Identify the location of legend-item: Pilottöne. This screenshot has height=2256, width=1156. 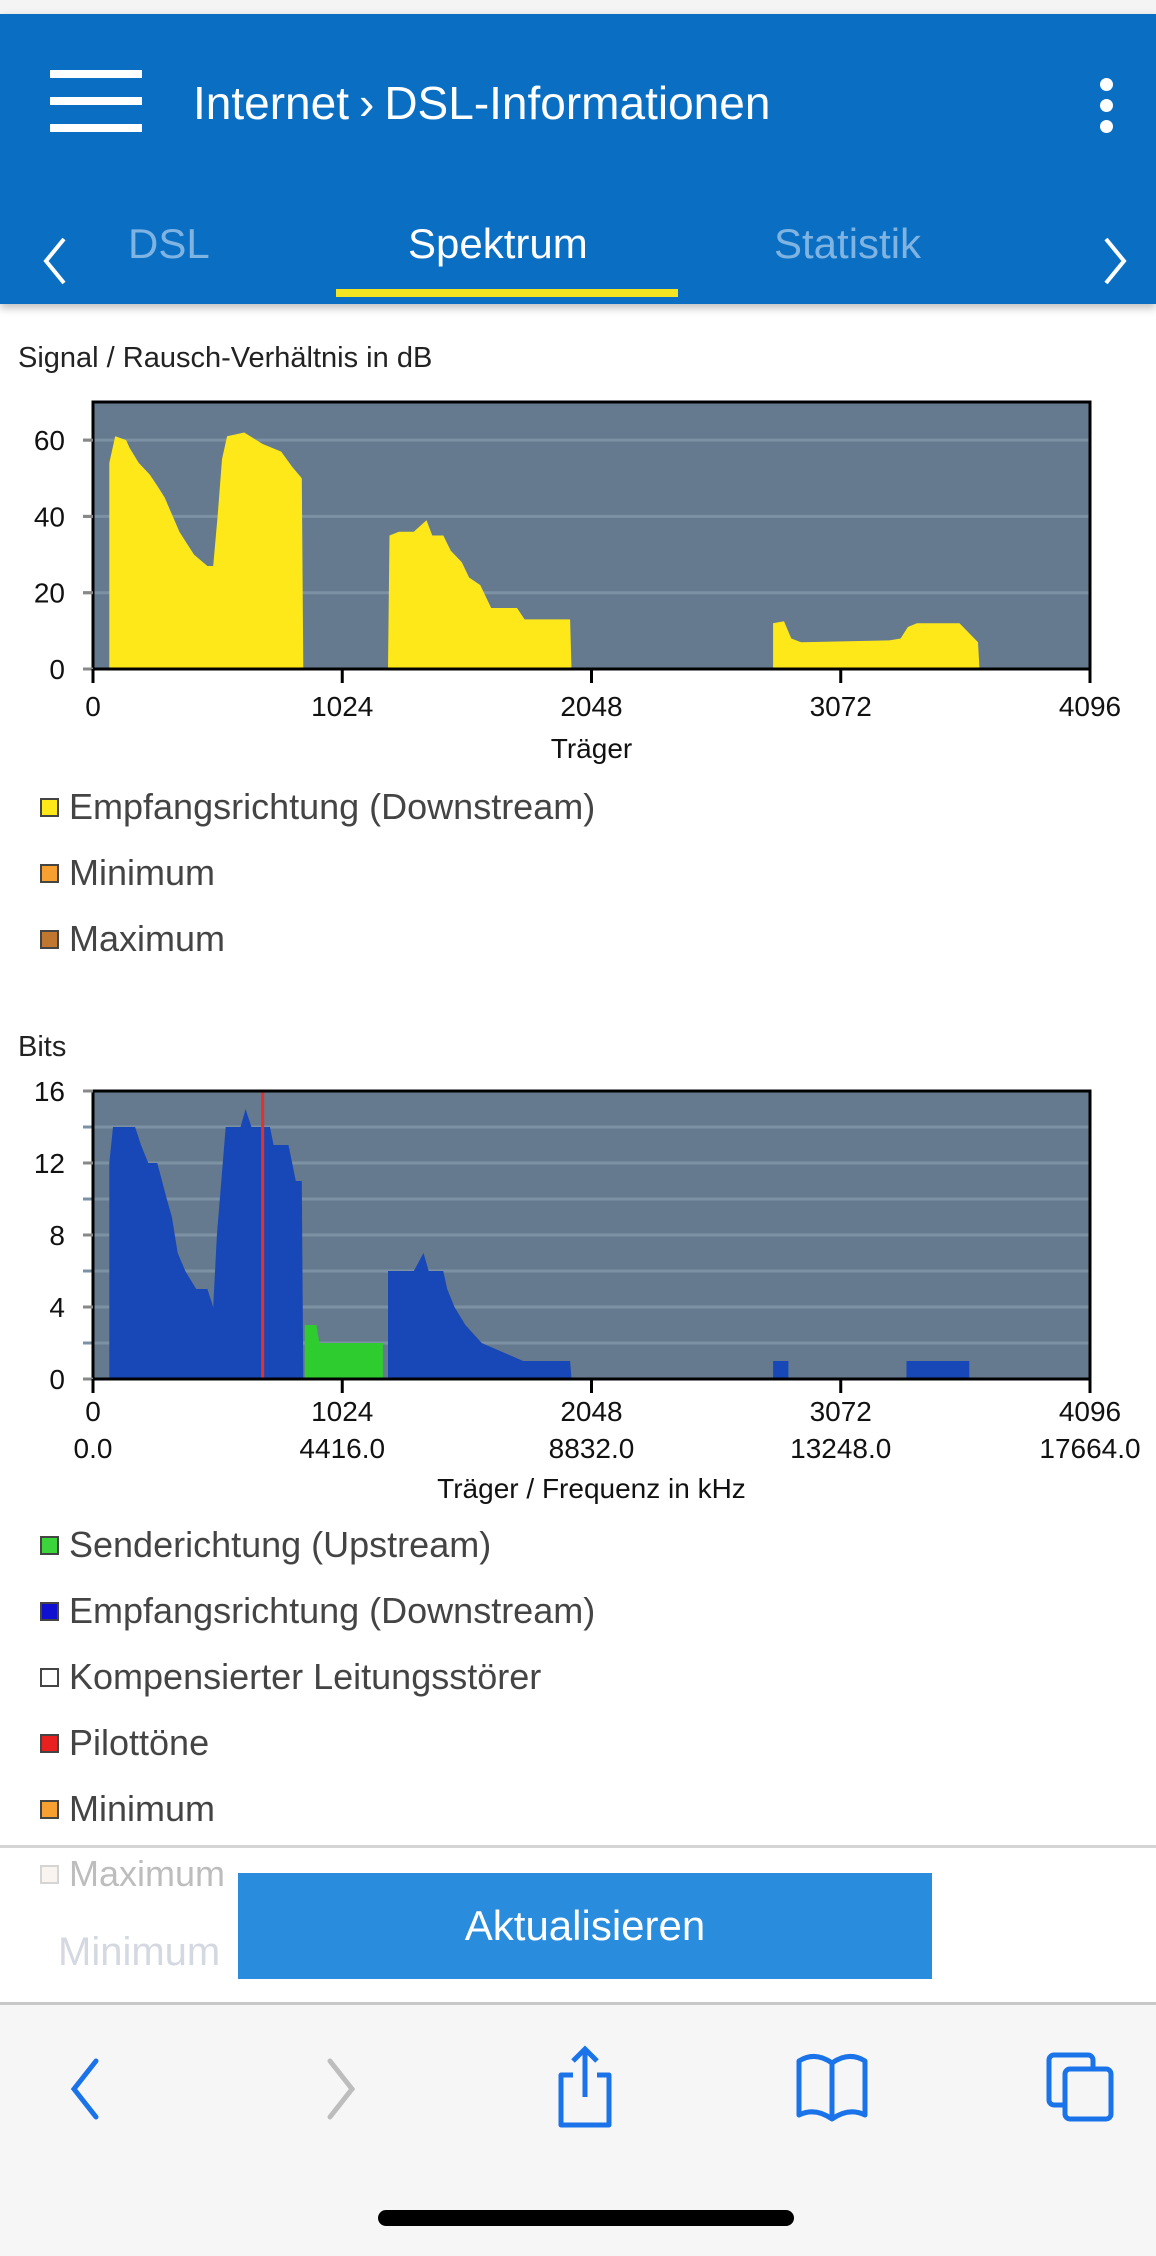
(124, 1743).